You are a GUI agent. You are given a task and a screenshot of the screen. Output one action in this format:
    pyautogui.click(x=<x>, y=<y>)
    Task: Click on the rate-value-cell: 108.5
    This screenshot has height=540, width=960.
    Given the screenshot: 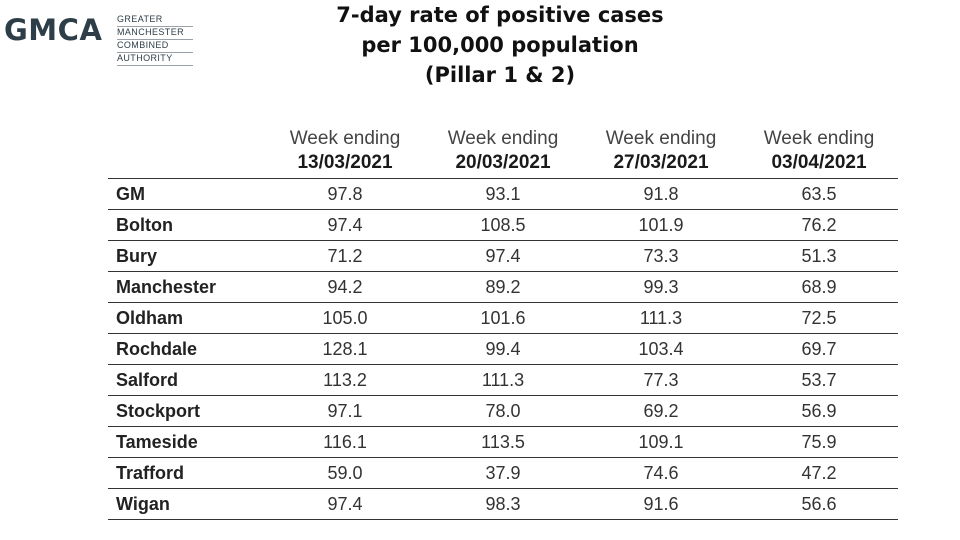 What is the action you would take?
    pyautogui.click(x=503, y=225)
    